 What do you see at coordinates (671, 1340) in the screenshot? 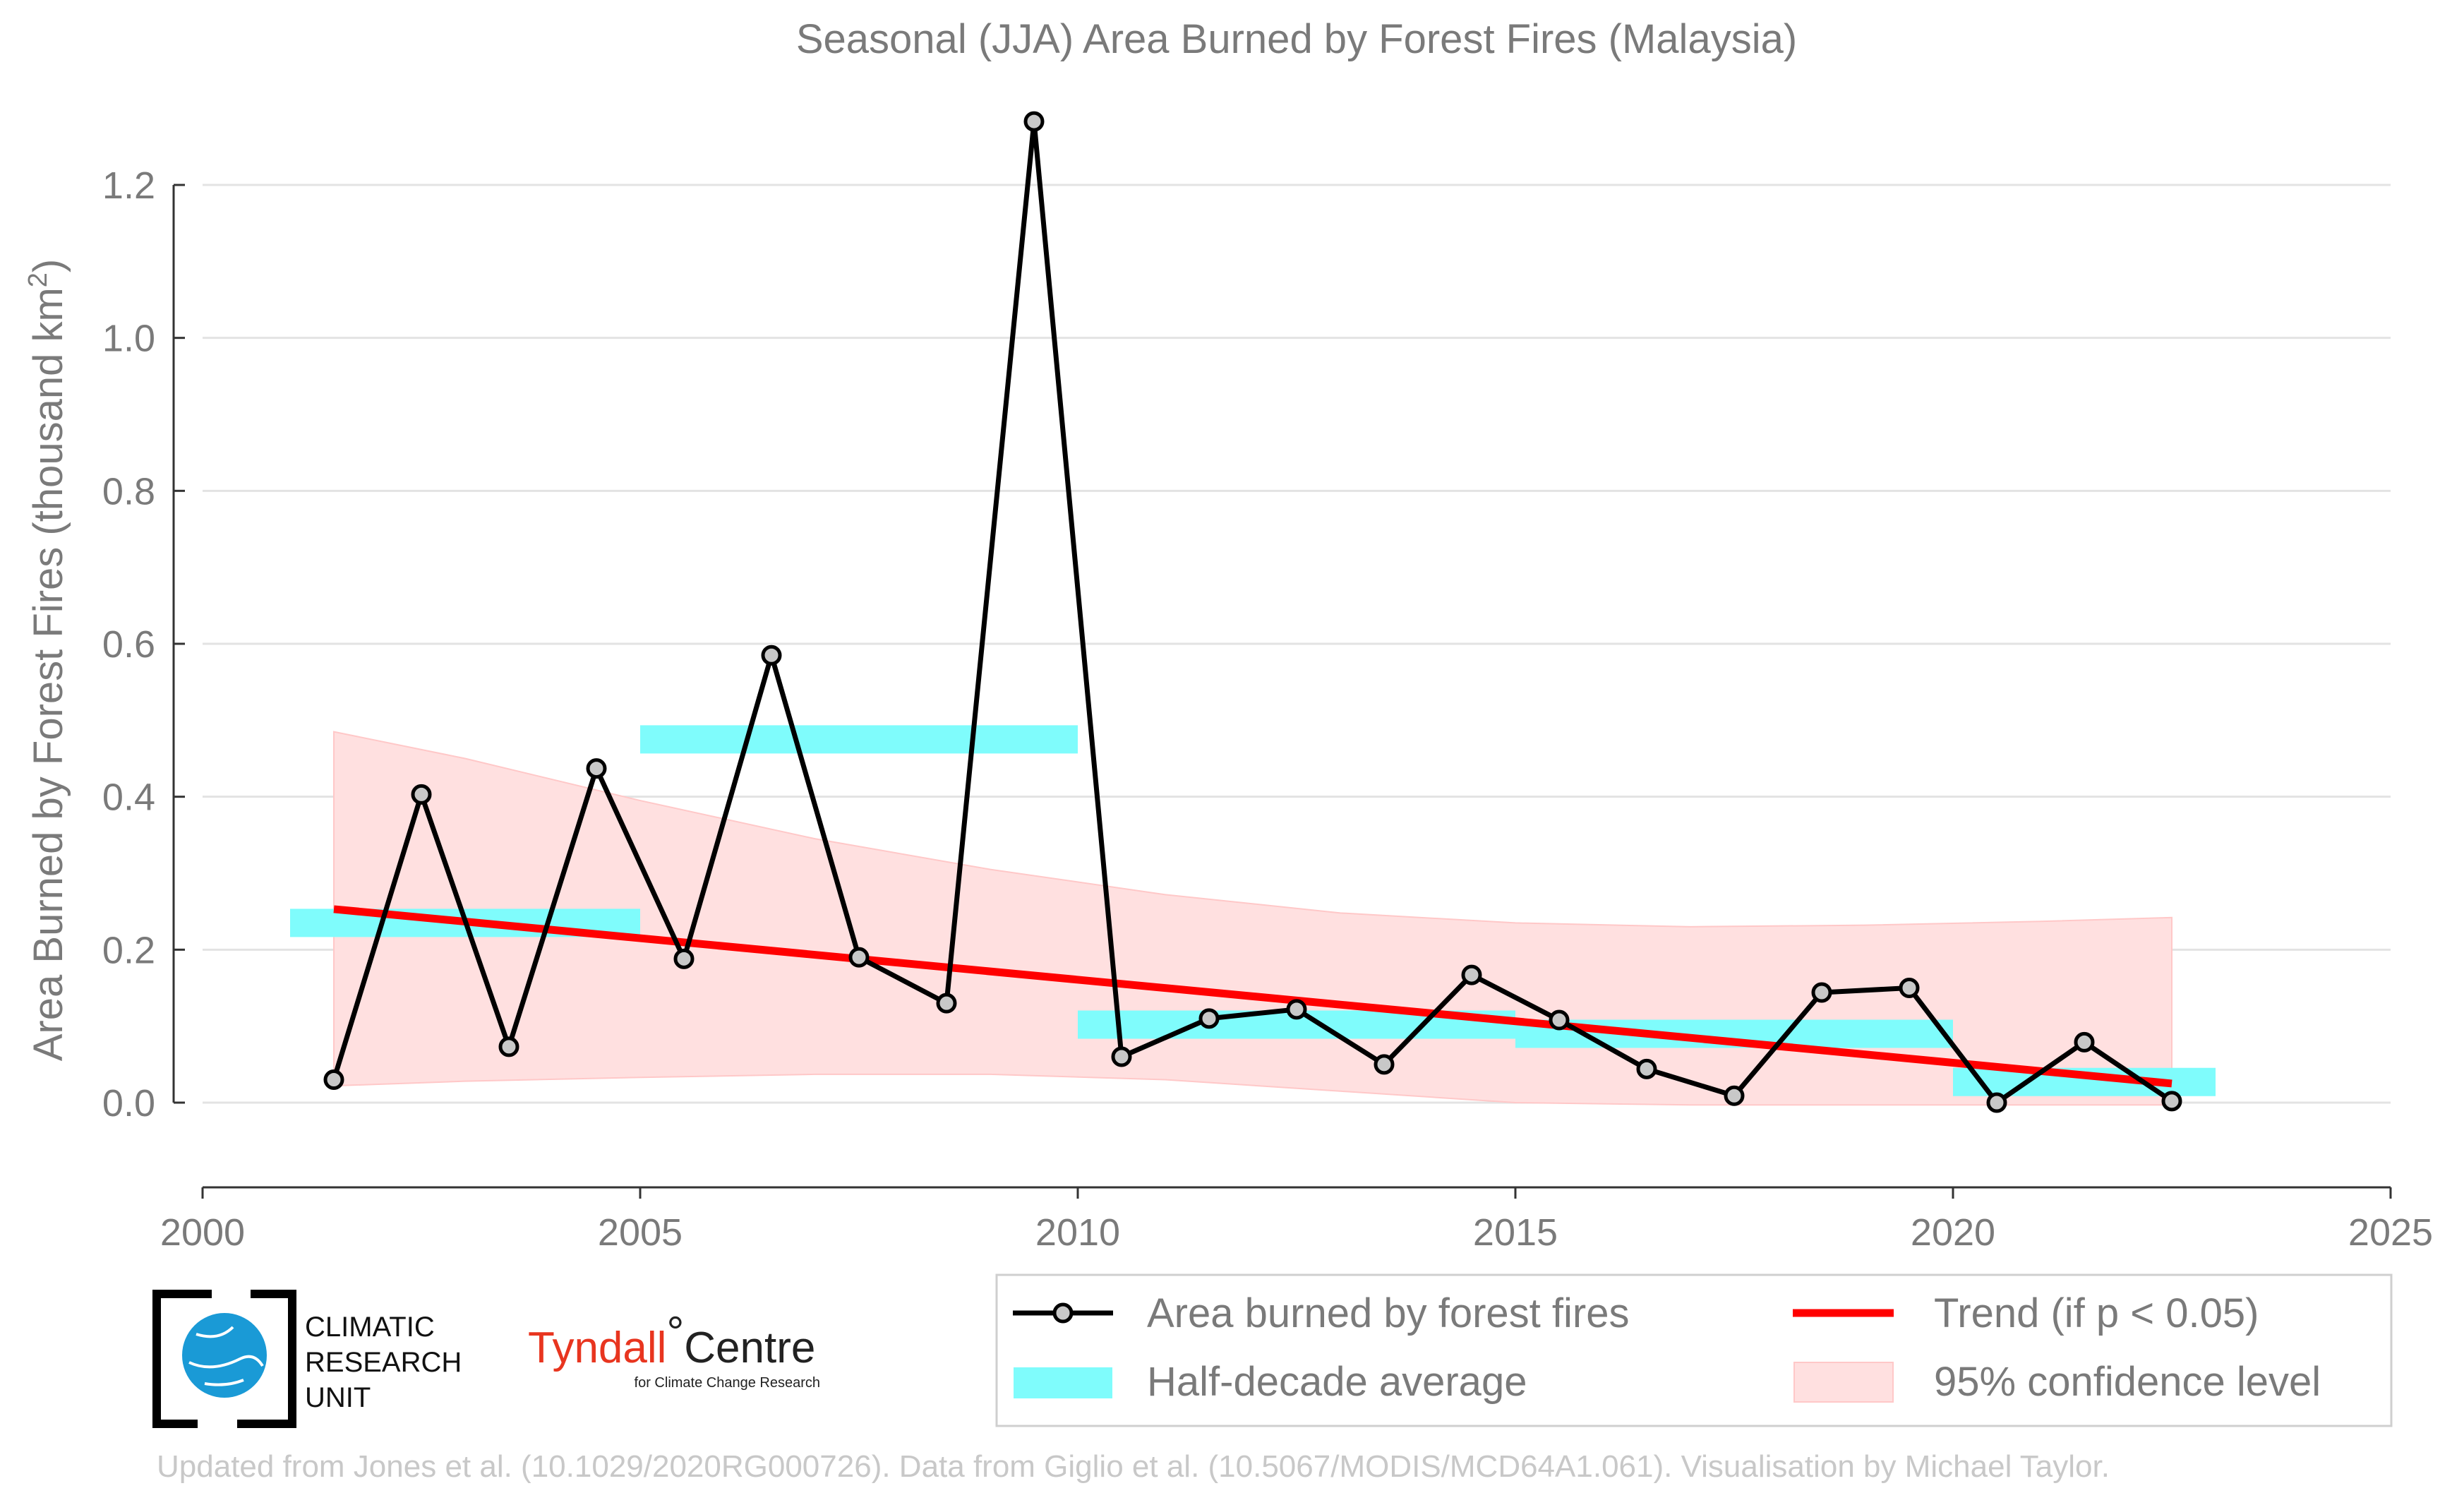
I see `tyndall-logo-main: Tyndall°Centre` at bounding box center [671, 1340].